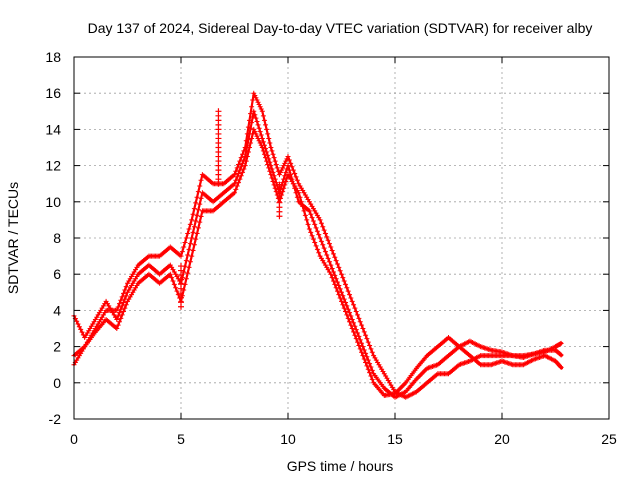 The height and width of the screenshot is (480, 640). I want to click on y-tick-label: 8, so click(57, 238).